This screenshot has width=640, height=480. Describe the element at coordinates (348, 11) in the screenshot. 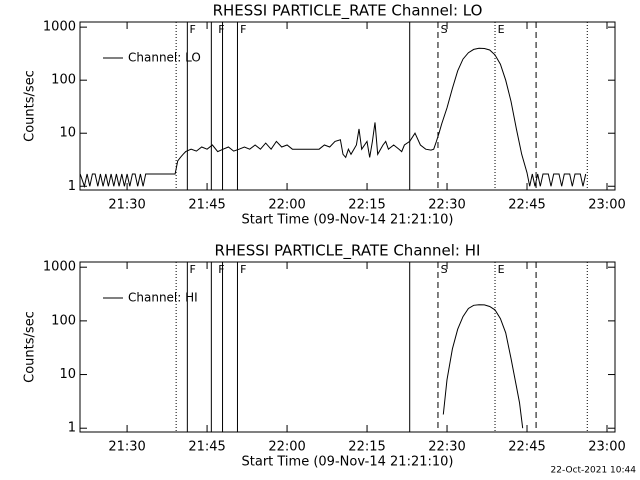

I see `chart-title: RHESSI PARTICLE_RATE Channel: LO` at that location.